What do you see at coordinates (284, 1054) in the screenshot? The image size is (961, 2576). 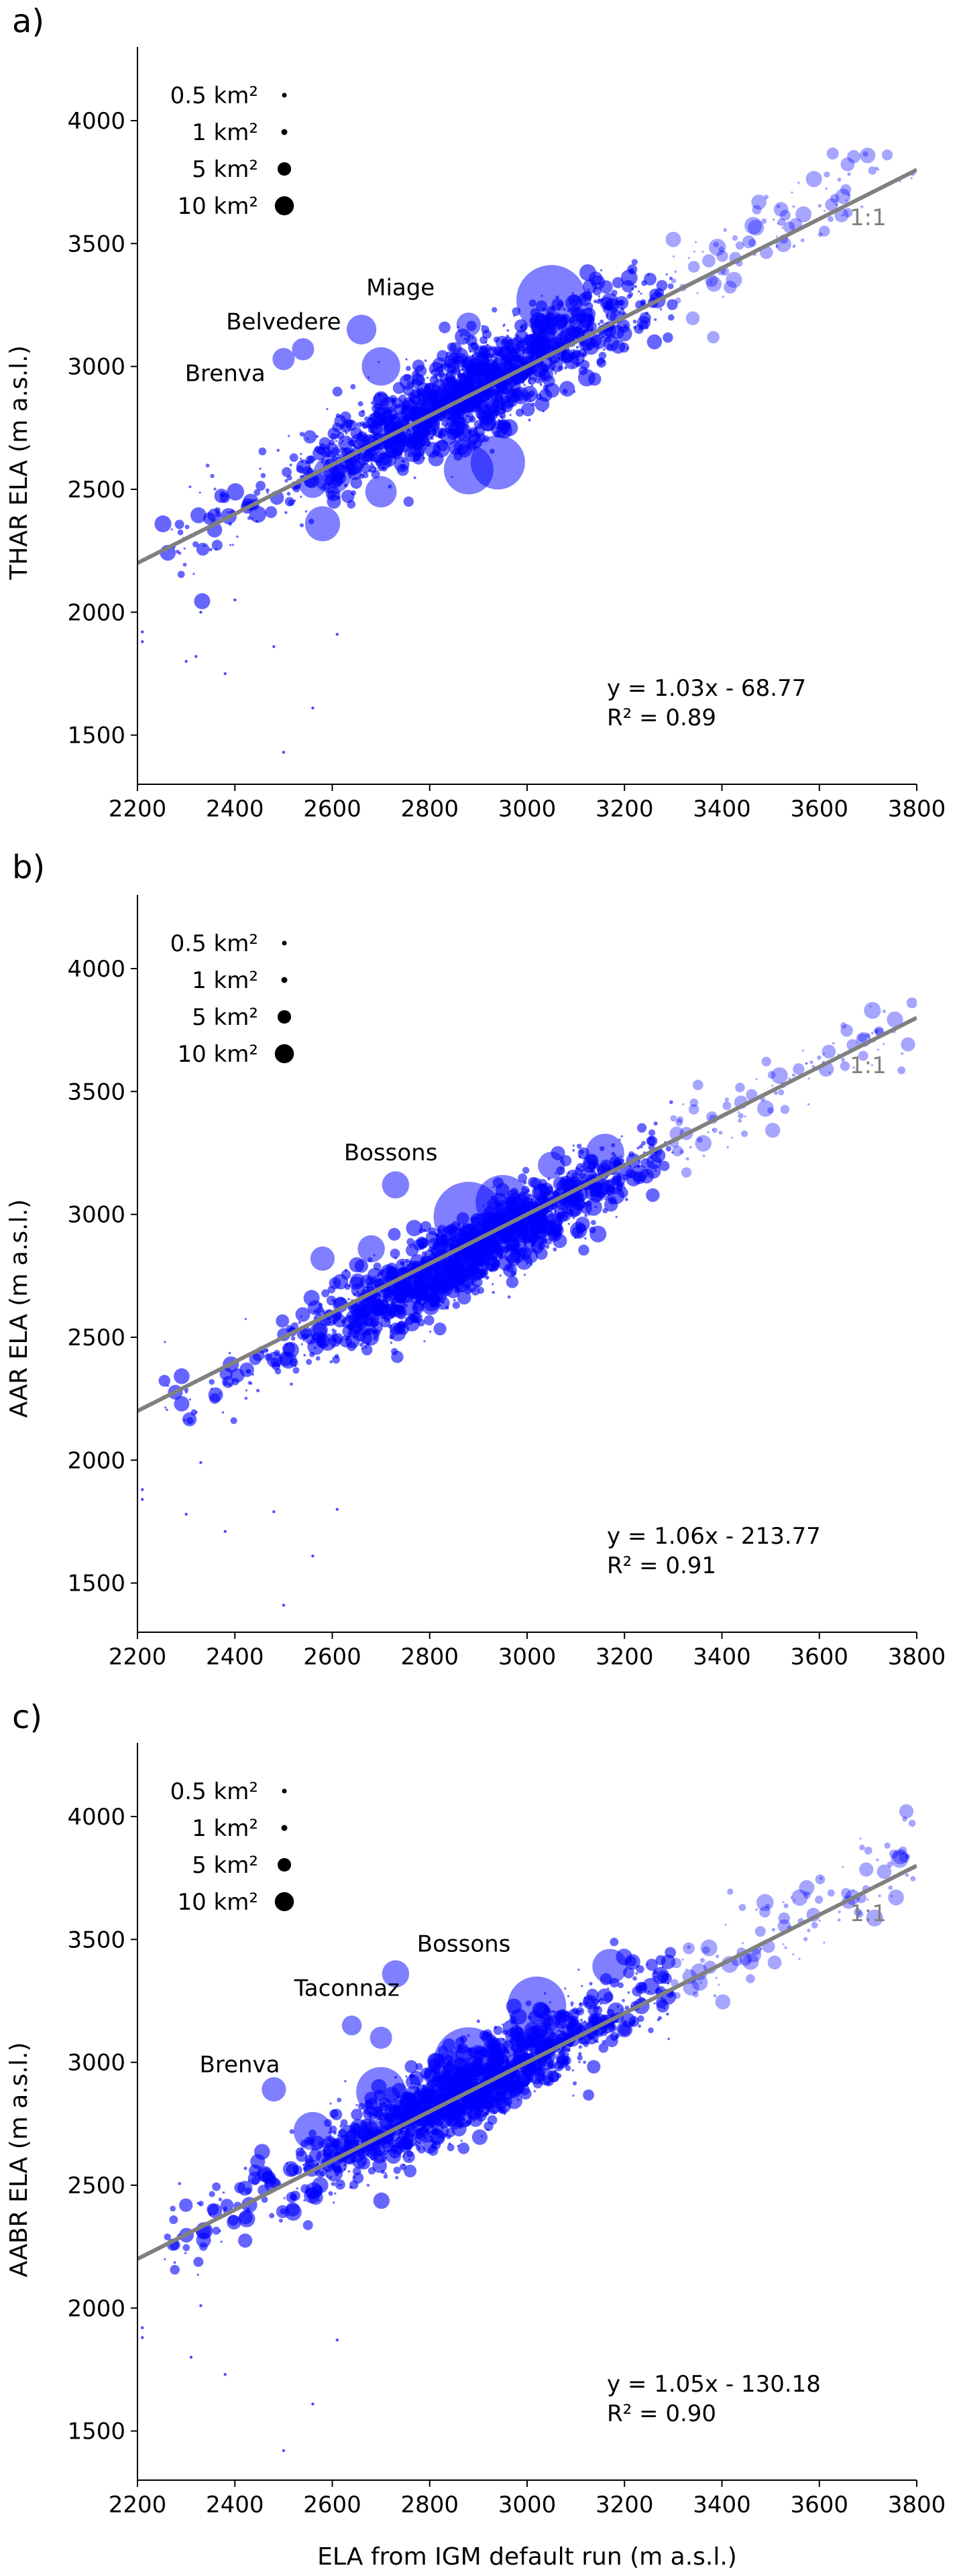 I see `legend-marker` at bounding box center [284, 1054].